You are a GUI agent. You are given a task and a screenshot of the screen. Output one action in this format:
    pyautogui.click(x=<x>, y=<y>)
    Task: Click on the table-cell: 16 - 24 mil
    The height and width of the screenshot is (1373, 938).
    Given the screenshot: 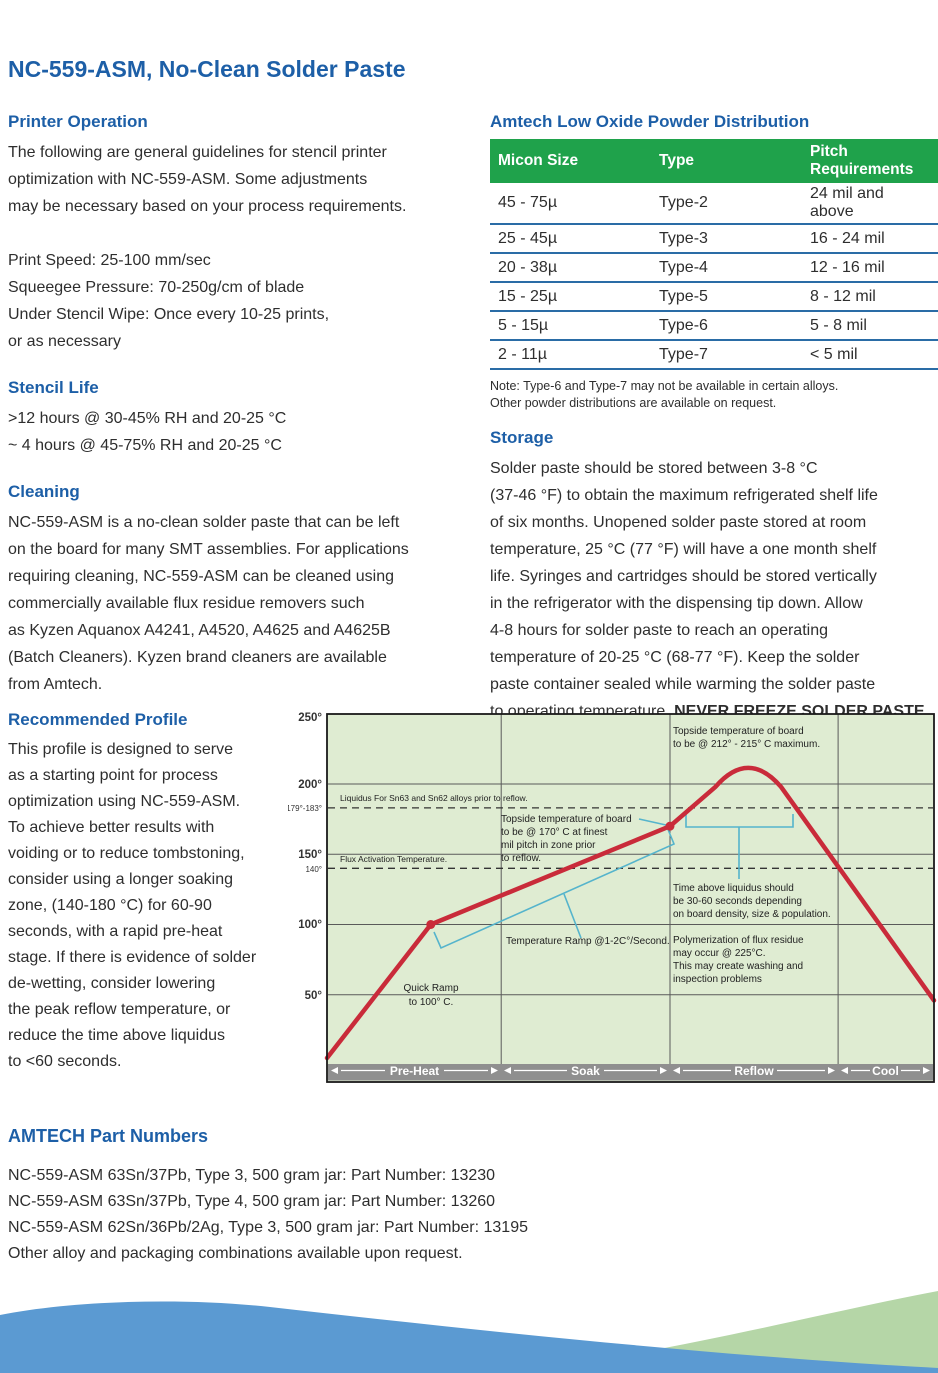 What is the action you would take?
    pyautogui.click(x=870, y=239)
    